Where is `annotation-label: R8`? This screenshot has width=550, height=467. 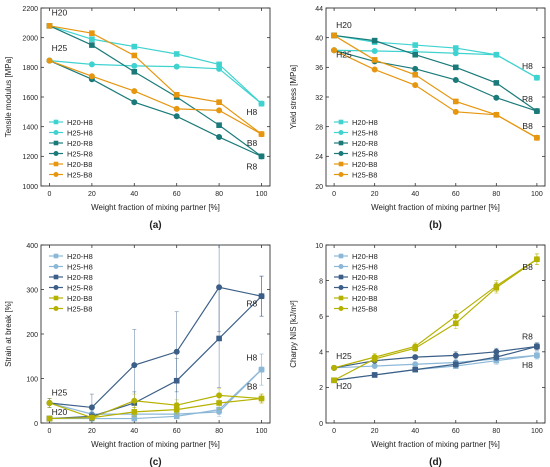
annotation-label: R8 is located at coordinates (251, 167).